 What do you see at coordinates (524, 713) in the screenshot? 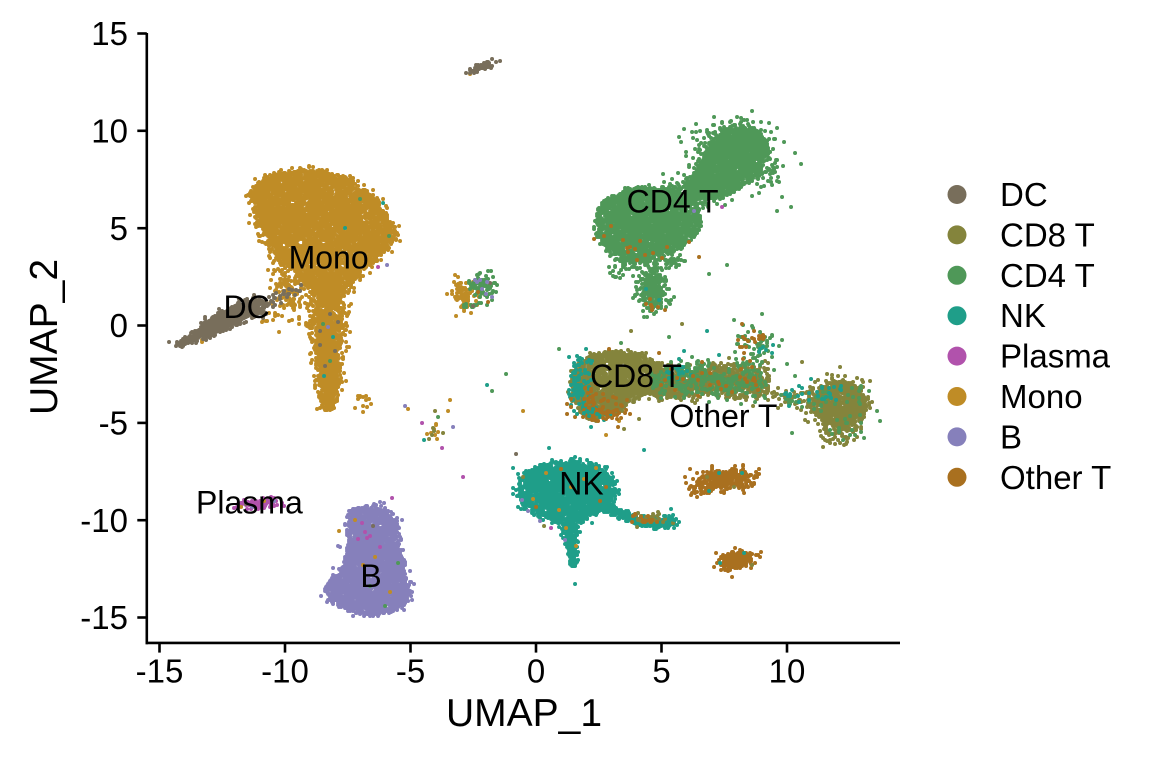
I see `svg-text: UMAP_1` at bounding box center [524, 713].